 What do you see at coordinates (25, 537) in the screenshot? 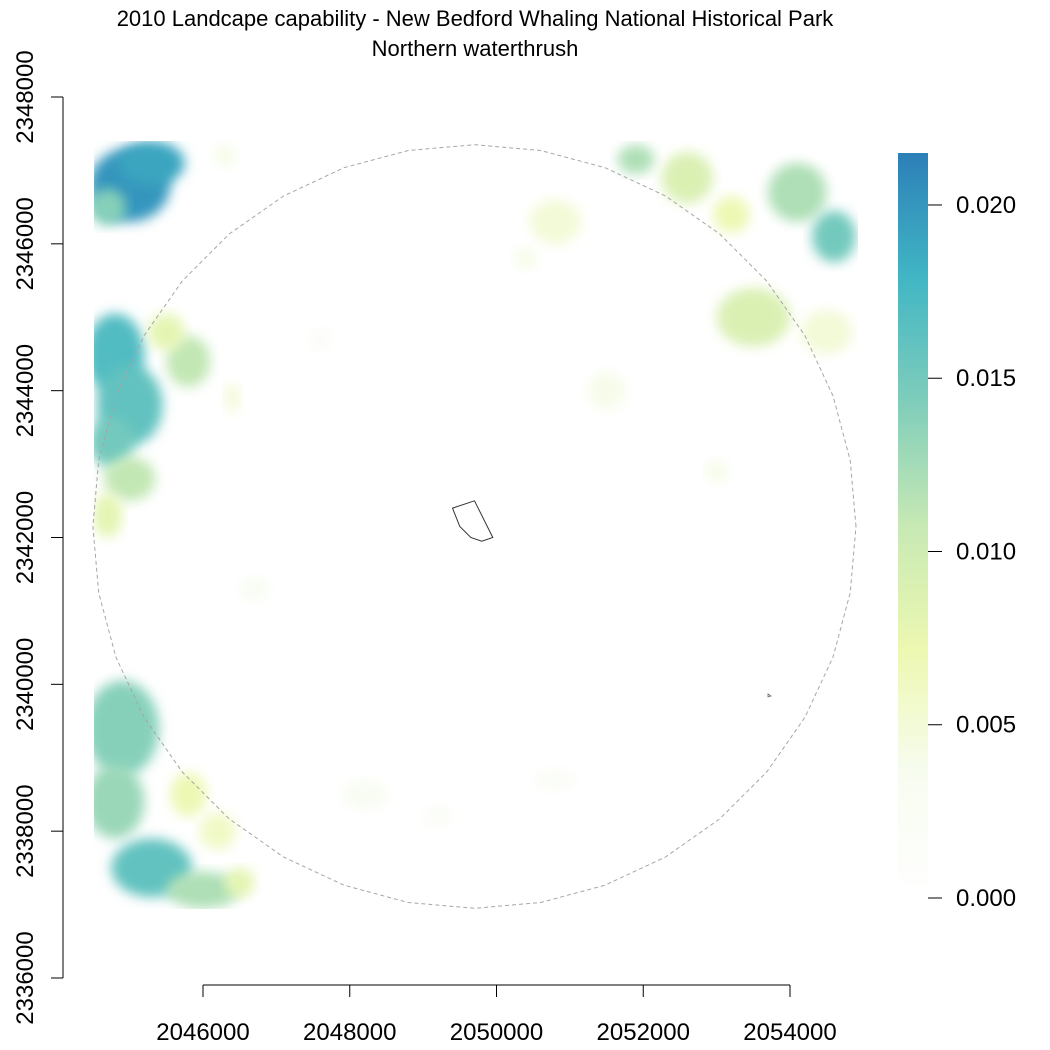
I see `y-tick-label: 2342000` at bounding box center [25, 537].